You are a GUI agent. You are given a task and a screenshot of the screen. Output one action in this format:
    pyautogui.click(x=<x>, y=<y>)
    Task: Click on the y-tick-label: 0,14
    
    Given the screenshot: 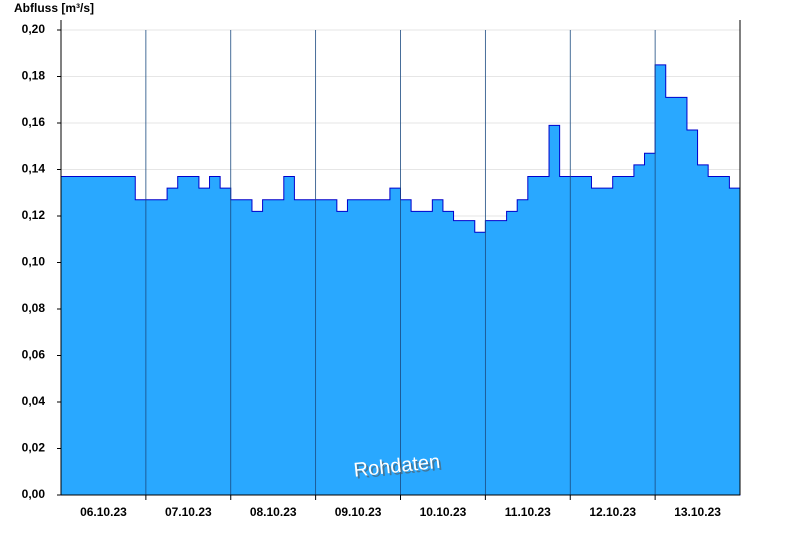 What is the action you would take?
    pyautogui.click(x=34, y=169)
    